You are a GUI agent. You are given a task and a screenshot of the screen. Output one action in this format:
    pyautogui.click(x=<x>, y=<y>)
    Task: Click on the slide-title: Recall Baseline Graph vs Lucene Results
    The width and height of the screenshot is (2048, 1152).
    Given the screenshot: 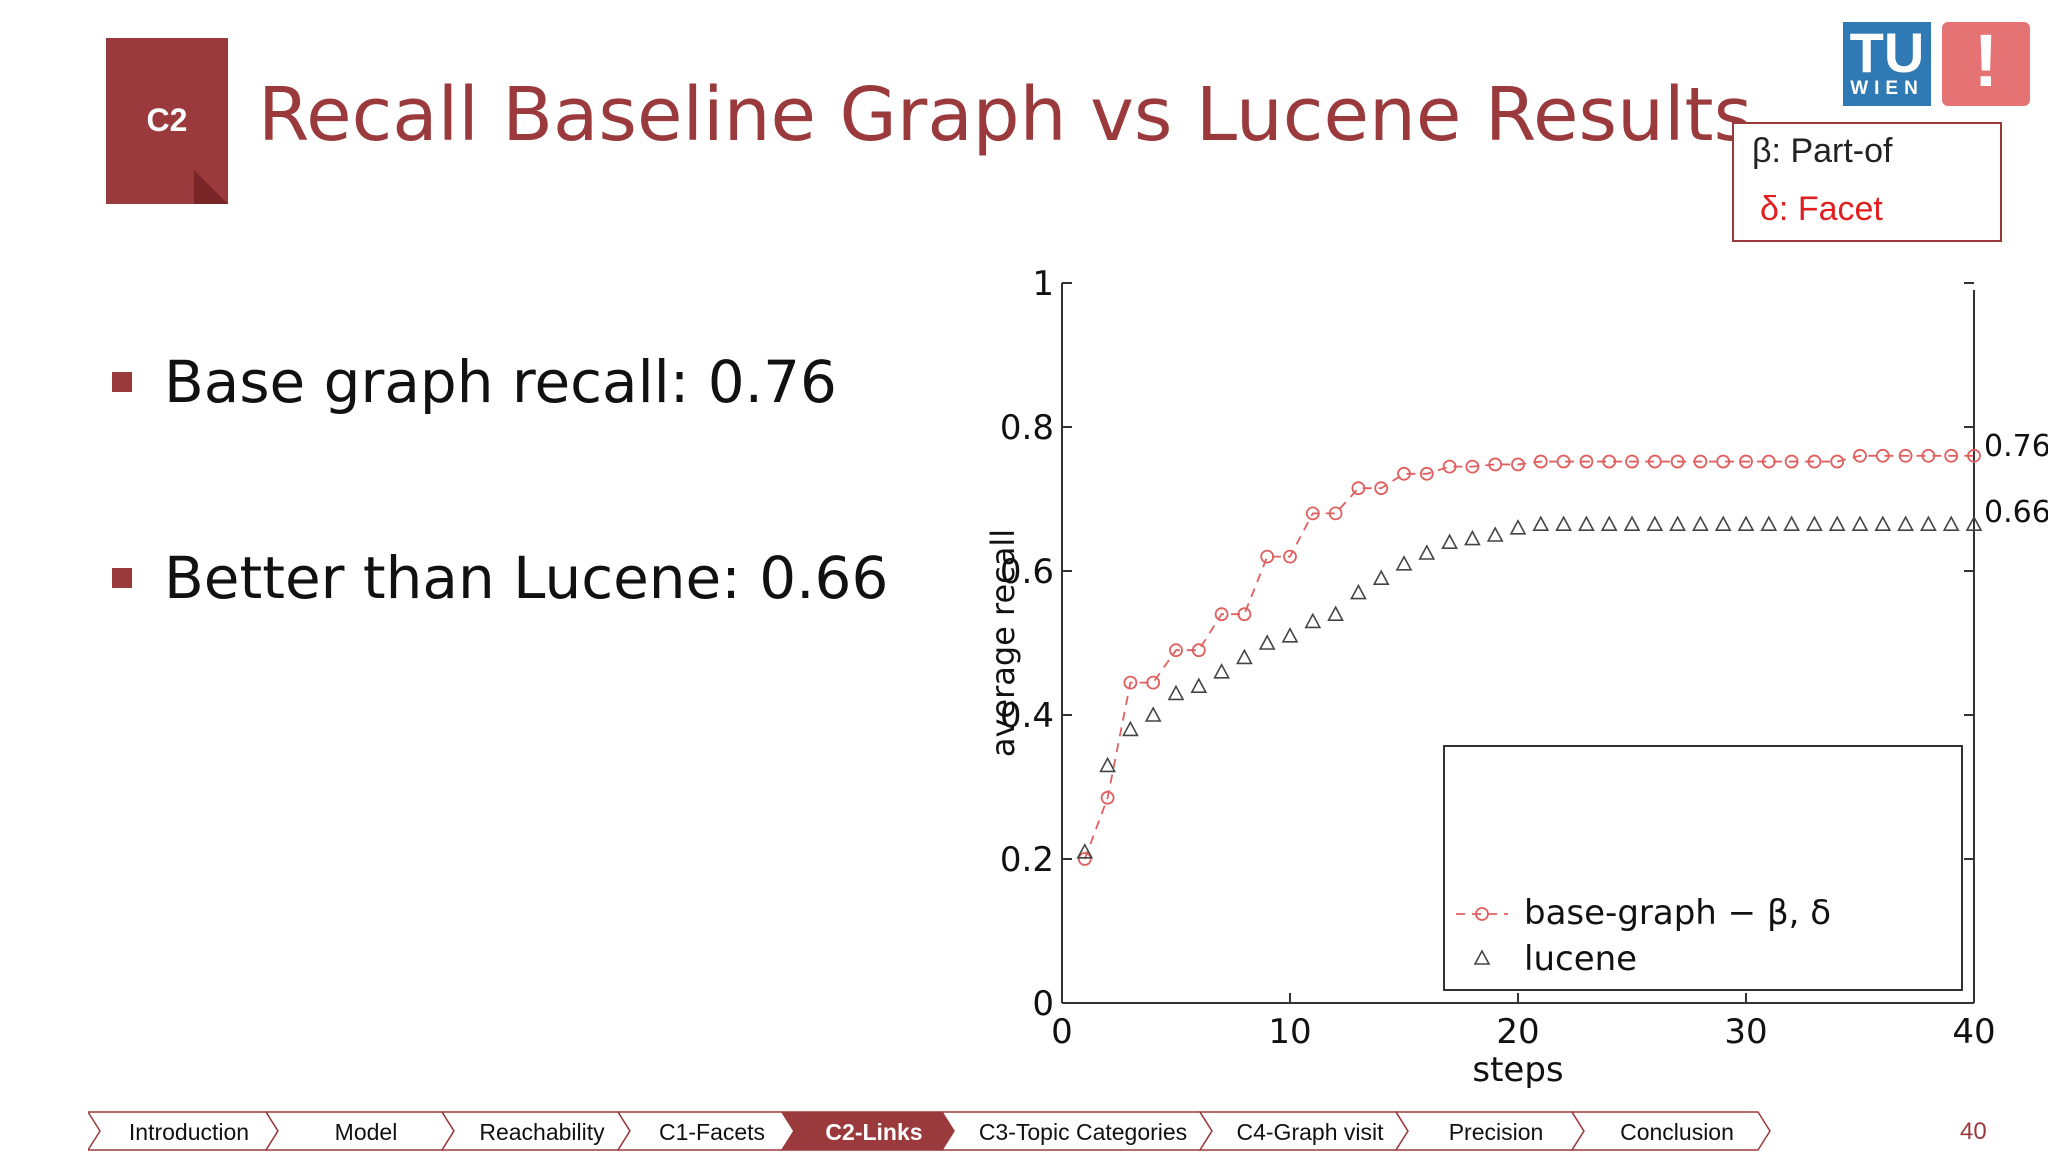 What is the action you would take?
    pyautogui.click(x=1005, y=115)
    